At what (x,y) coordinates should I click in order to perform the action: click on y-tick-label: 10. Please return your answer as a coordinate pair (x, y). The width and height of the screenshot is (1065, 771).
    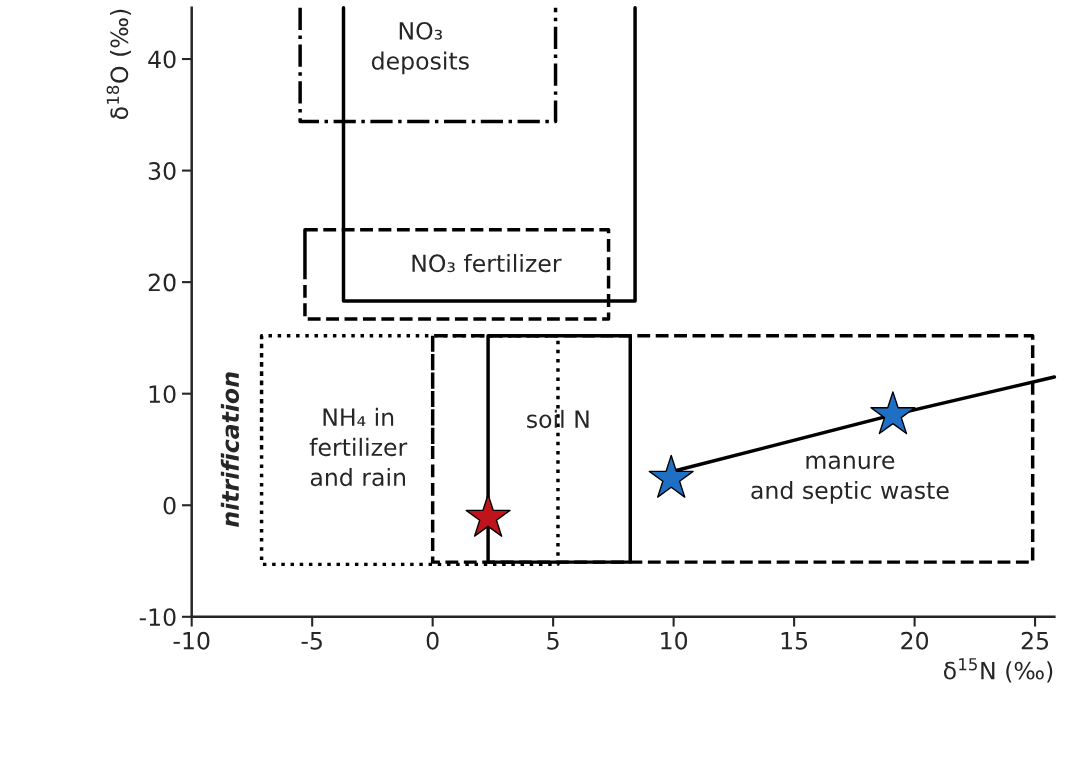
    Looking at the image, I should click on (162, 394).